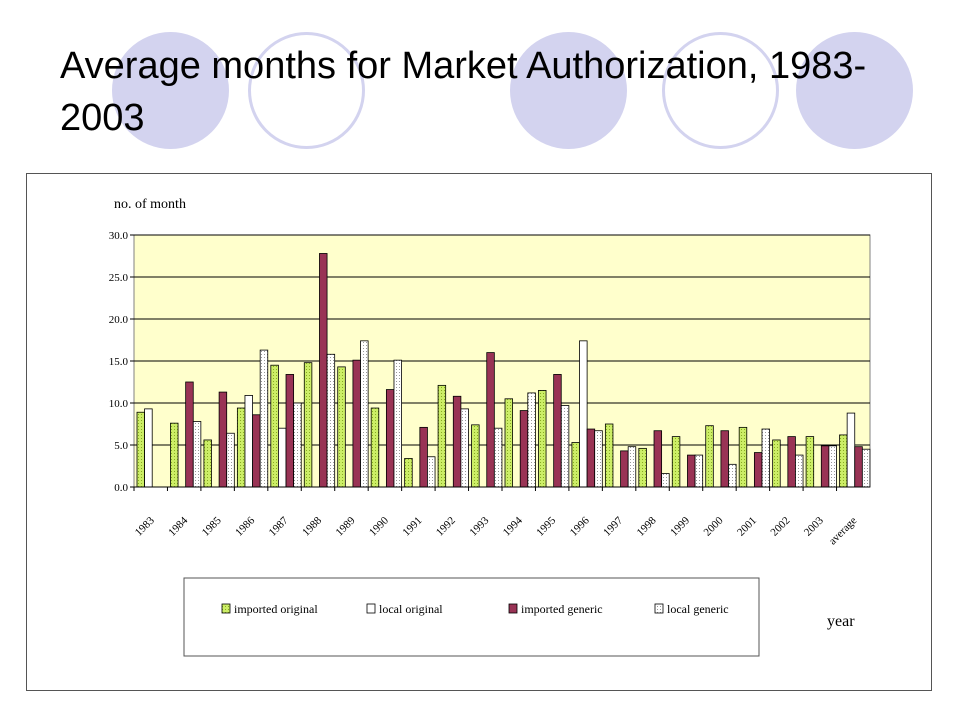 This screenshot has width=960, height=720. I want to click on legend-label: imported generic, so click(562, 609).